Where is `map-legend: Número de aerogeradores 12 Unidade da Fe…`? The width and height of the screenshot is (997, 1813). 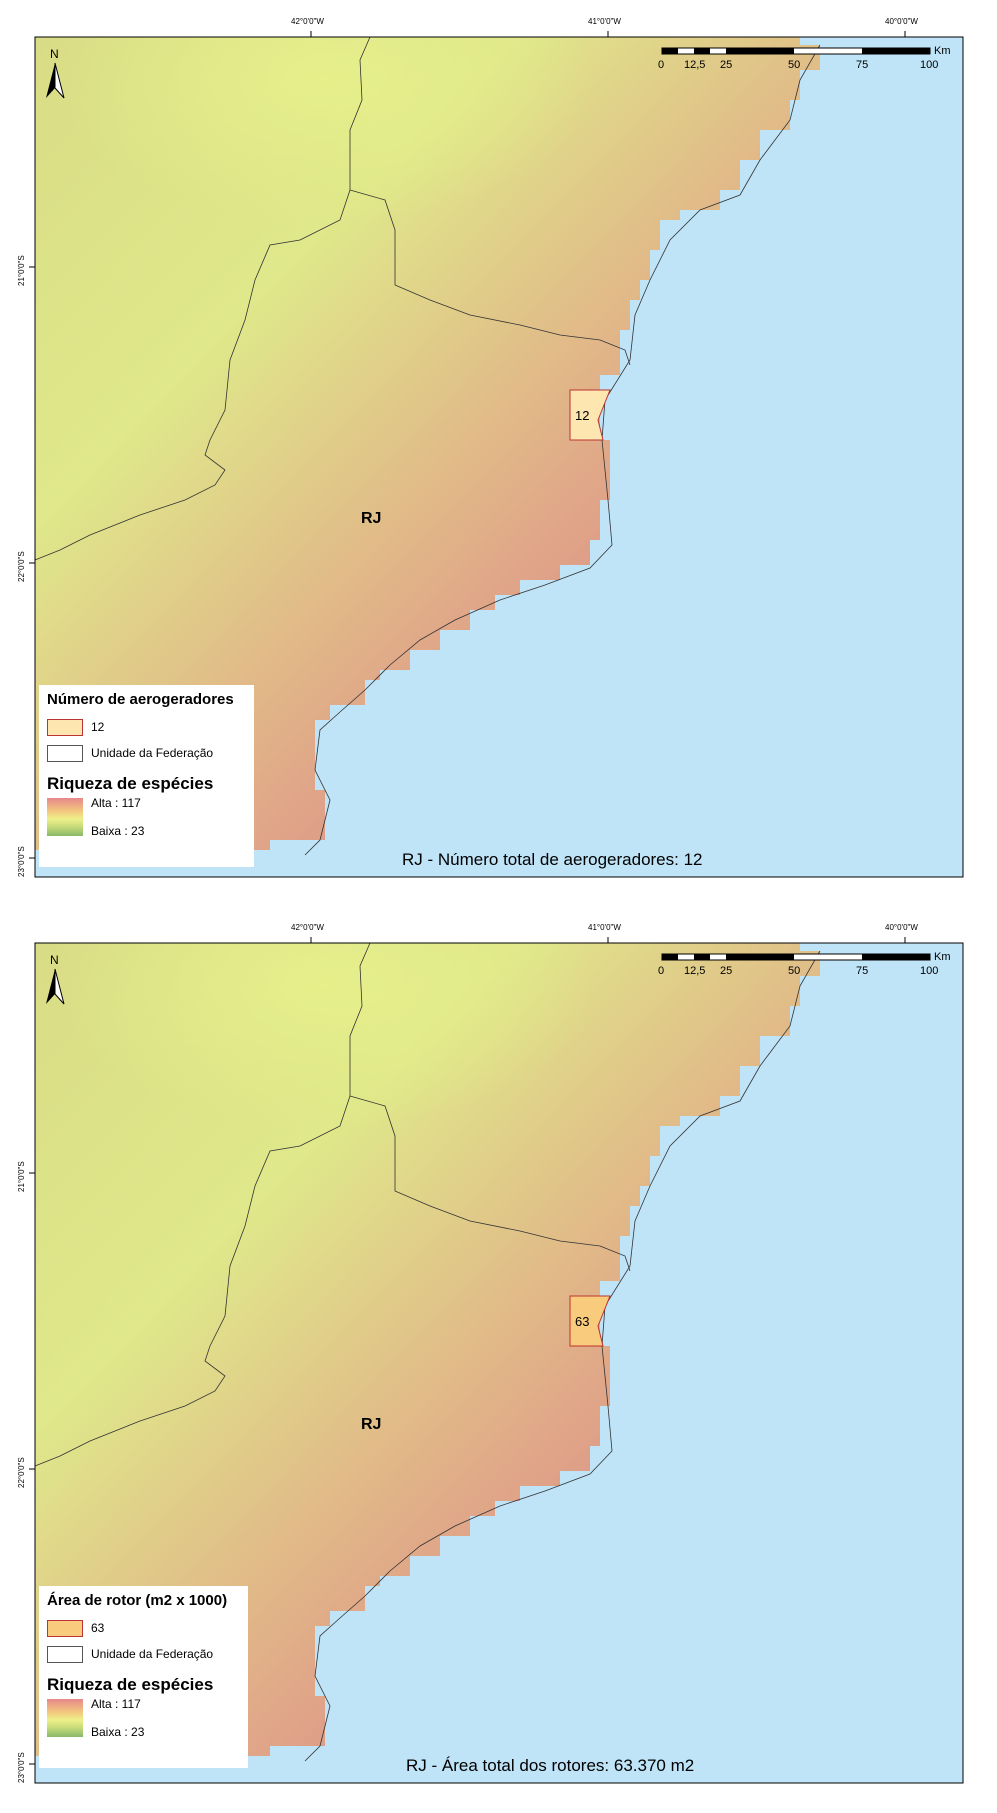 map-legend: Número de aerogeradores 12 Unidade da Fe… is located at coordinates (146, 776).